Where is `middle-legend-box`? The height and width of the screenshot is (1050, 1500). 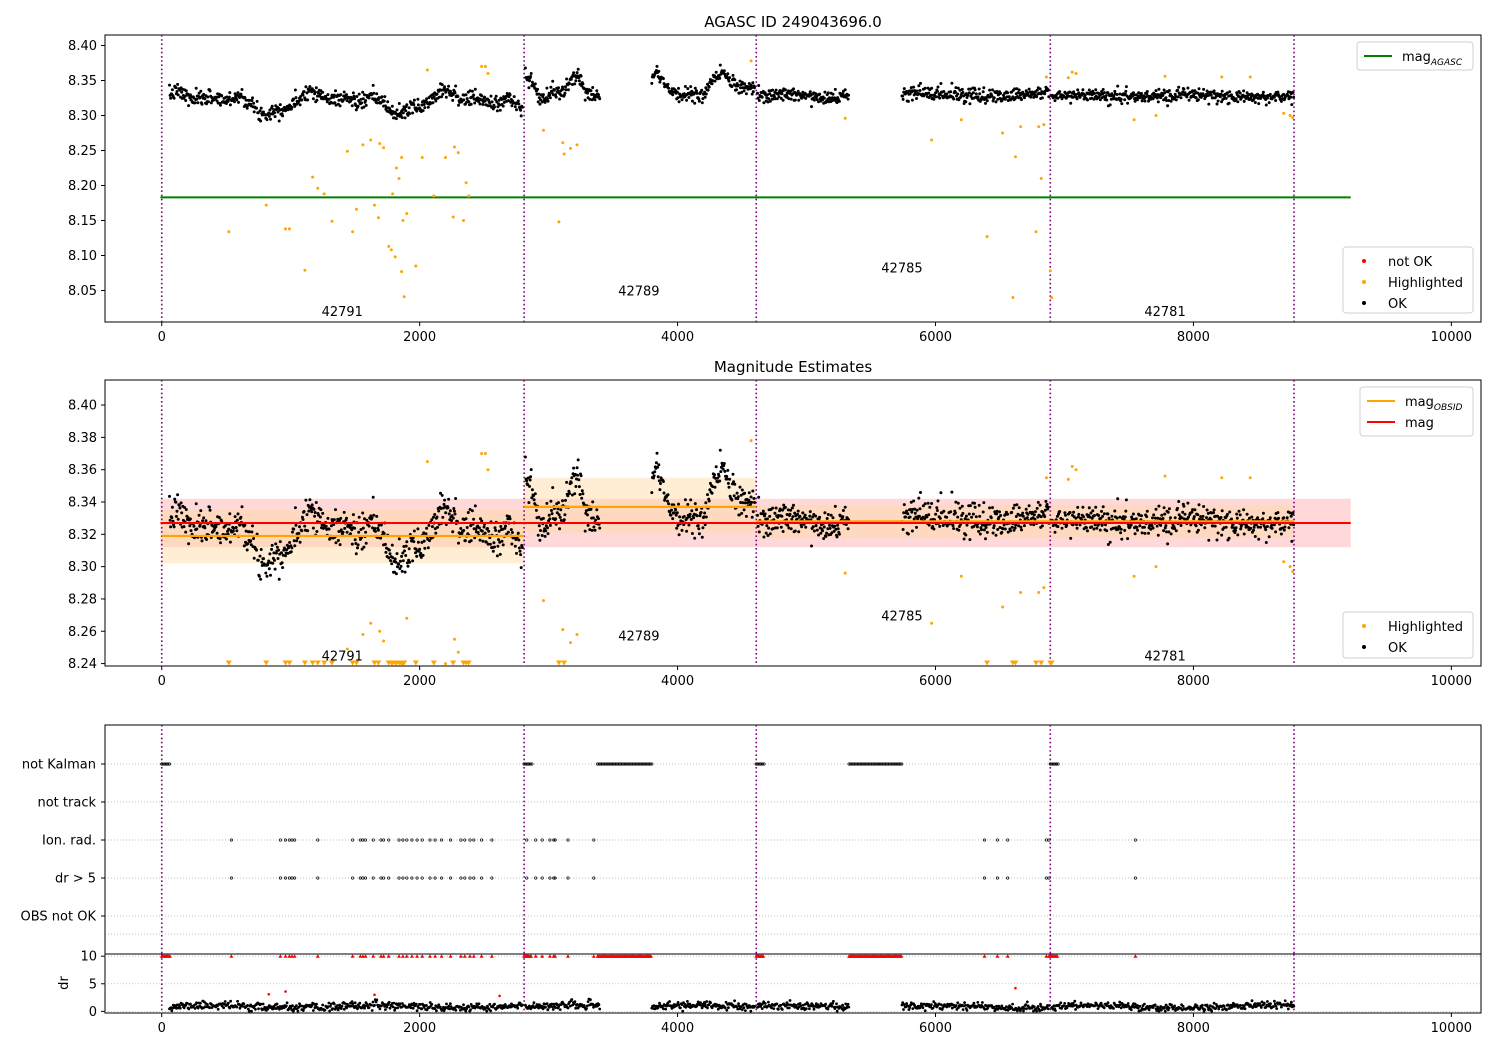
middle-legend-box is located at coordinates (1416, 411).